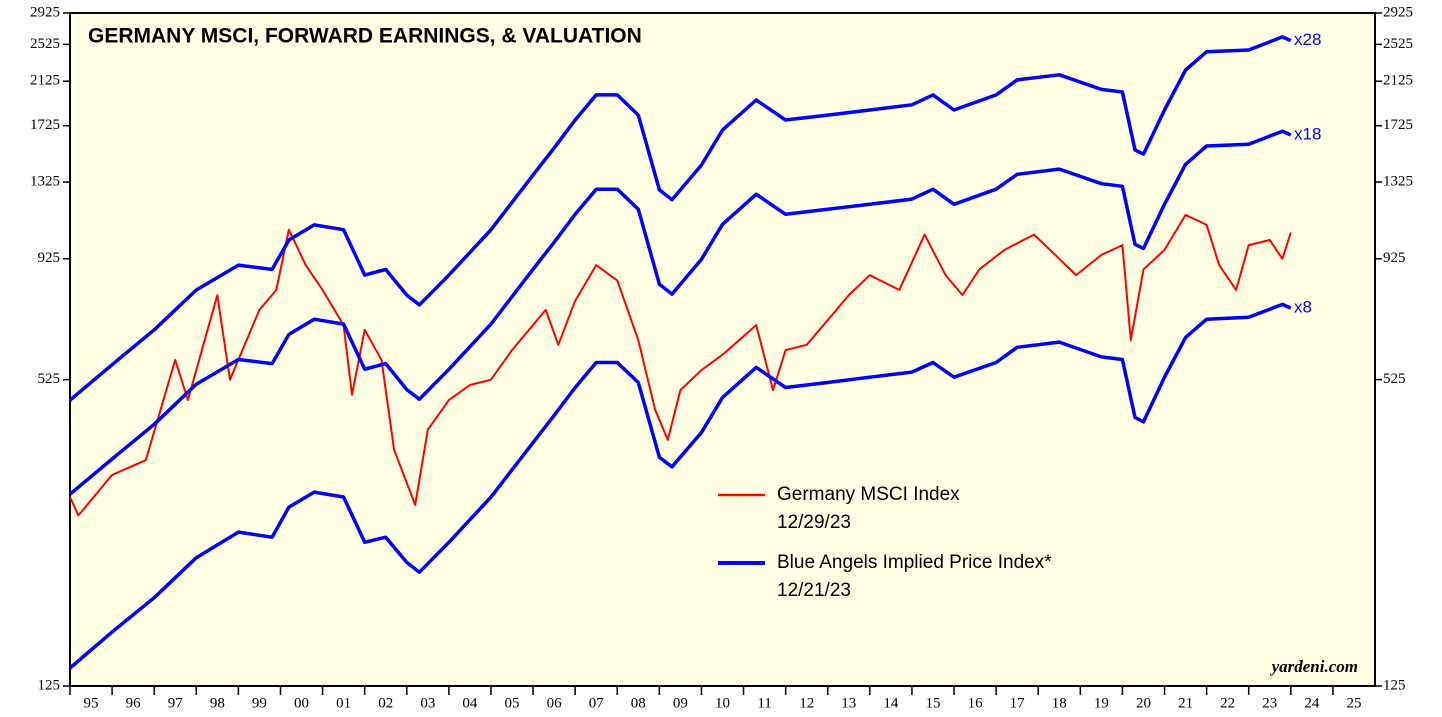 The width and height of the screenshot is (1442, 717). What do you see at coordinates (1398, 12) in the screenshot?
I see `y2-tick-label: 2925` at bounding box center [1398, 12].